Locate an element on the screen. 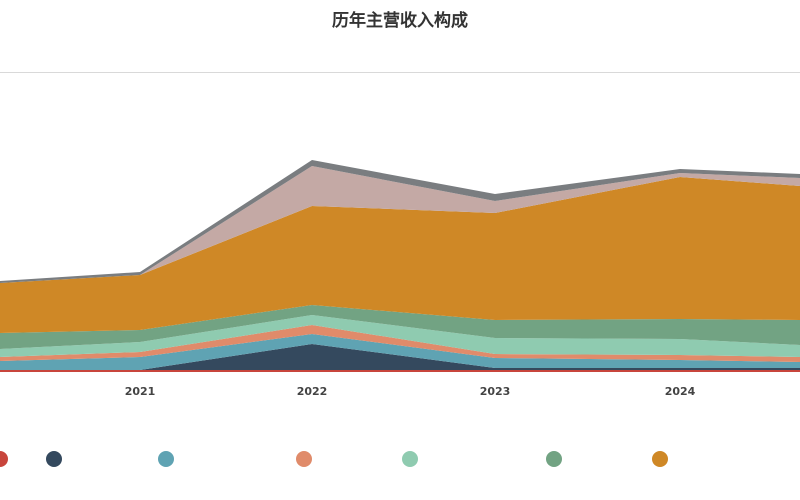 This screenshot has height=500, width=800. title-divider is located at coordinates (400, 72).